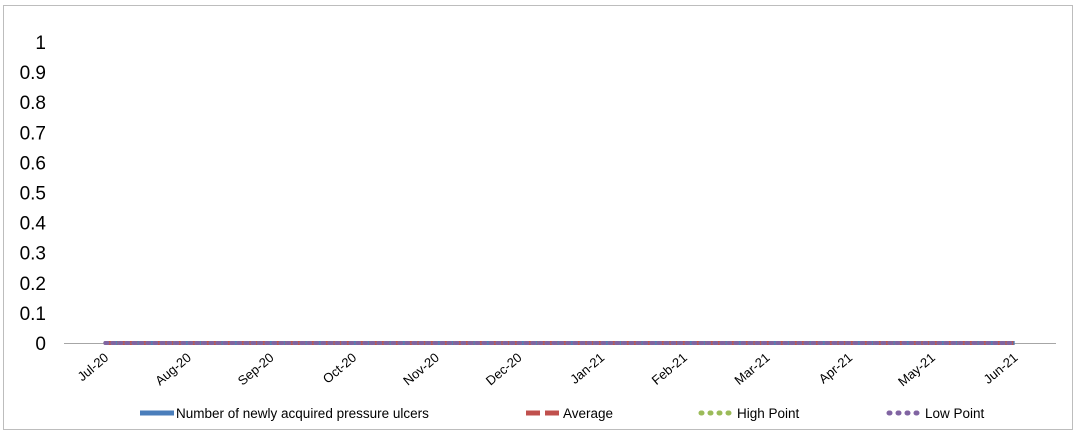 This screenshot has height=436, width=1078. Describe the element at coordinates (256, 369) in the screenshot. I see `x-tick-label: Sep-20` at that location.